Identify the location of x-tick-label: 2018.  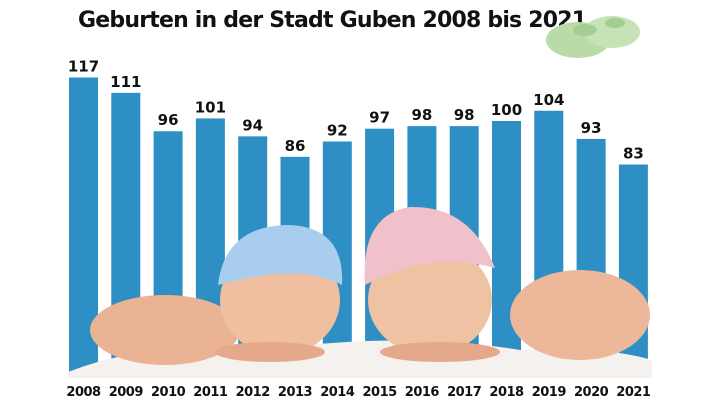
(506, 392).